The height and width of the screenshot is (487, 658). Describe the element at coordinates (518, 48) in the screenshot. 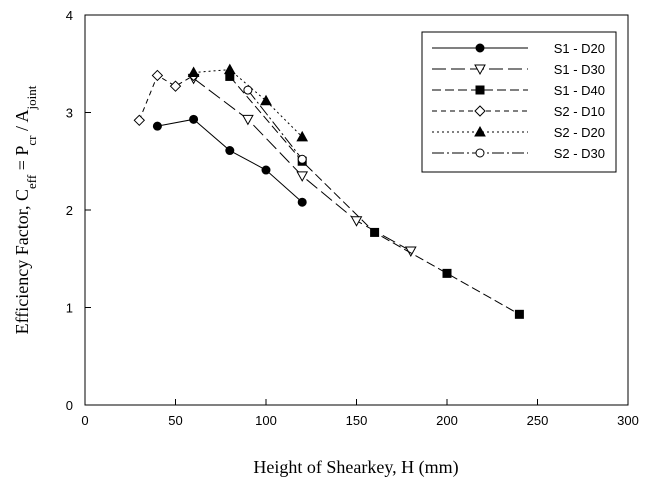

I see `legend-entry: S1 - D20` at that location.